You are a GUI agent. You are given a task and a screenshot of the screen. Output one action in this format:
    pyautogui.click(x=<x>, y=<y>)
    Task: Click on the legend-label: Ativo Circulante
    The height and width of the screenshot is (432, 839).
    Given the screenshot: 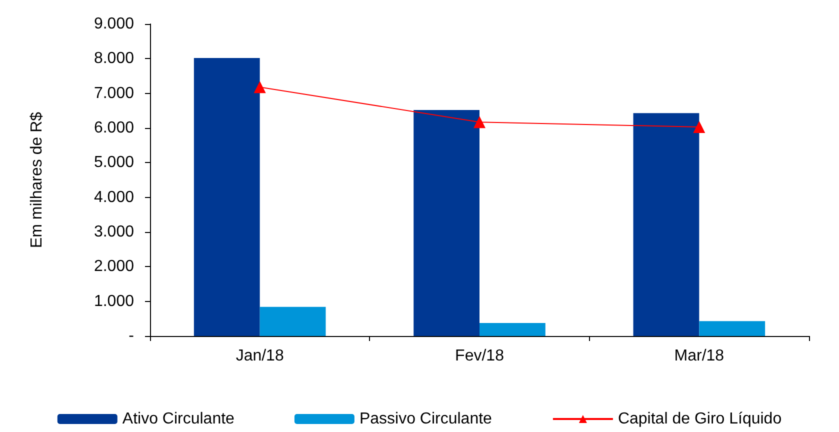 What is the action you would take?
    pyautogui.click(x=178, y=419)
    